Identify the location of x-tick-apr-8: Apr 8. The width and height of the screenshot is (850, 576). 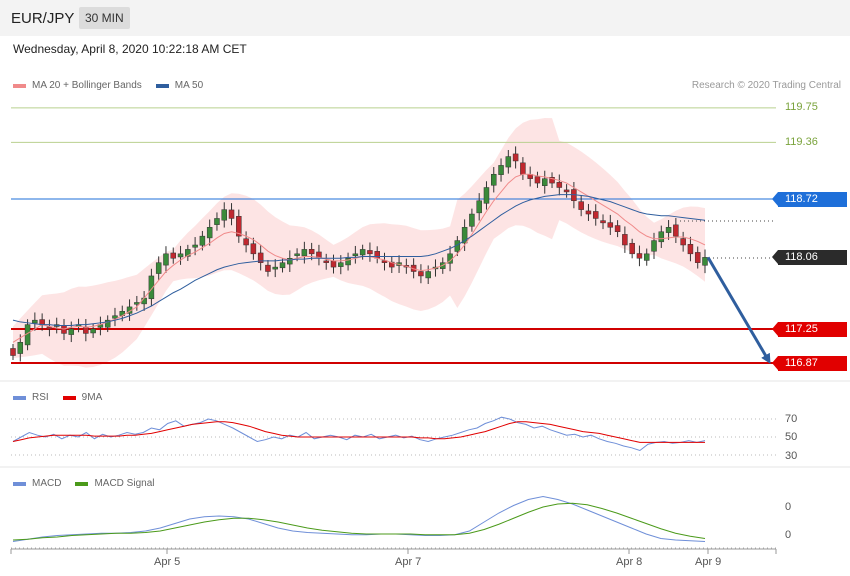
(629, 562).